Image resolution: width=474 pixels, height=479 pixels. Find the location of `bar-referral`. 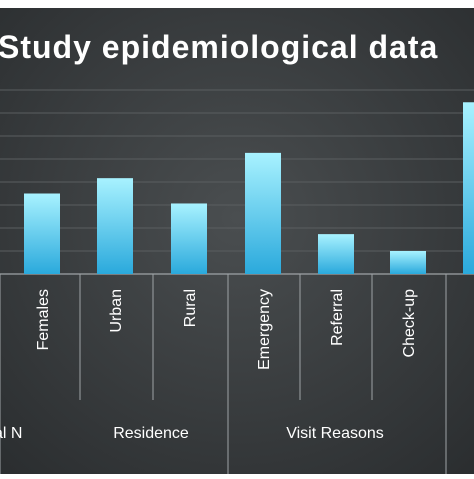

bar-referral is located at coordinates (336, 254).